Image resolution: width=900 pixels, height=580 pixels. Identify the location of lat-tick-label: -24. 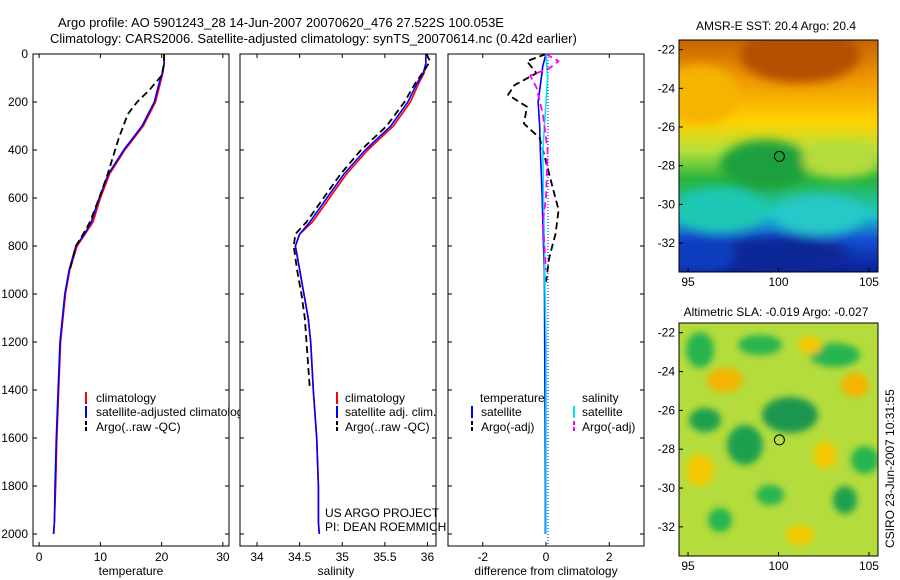
(667, 372).